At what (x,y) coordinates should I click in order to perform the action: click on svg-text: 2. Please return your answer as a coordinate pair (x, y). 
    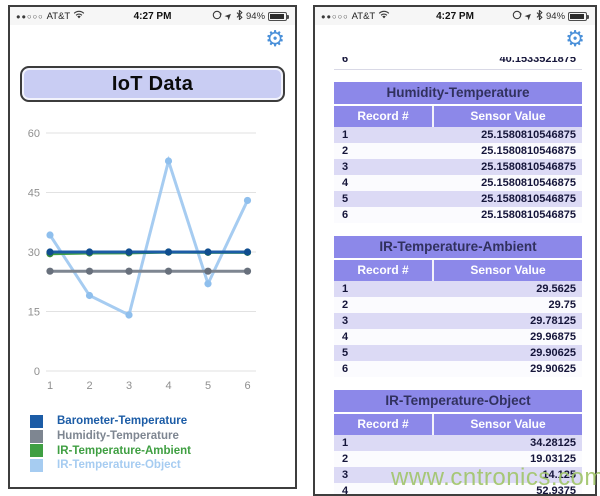
    Looking at the image, I should click on (89, 386).